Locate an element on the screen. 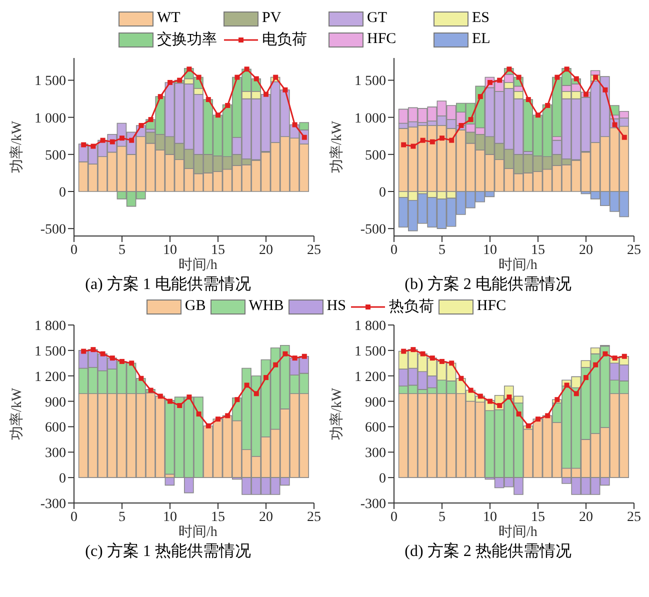  legend-label: 电负荷 is located at coordinates (284, 39).